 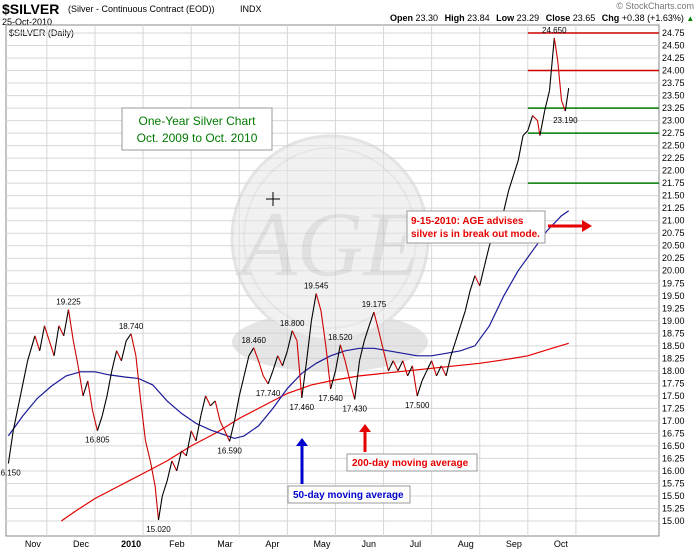 I want to click on x-tick-label: Apr, so click(x=272, y=544).